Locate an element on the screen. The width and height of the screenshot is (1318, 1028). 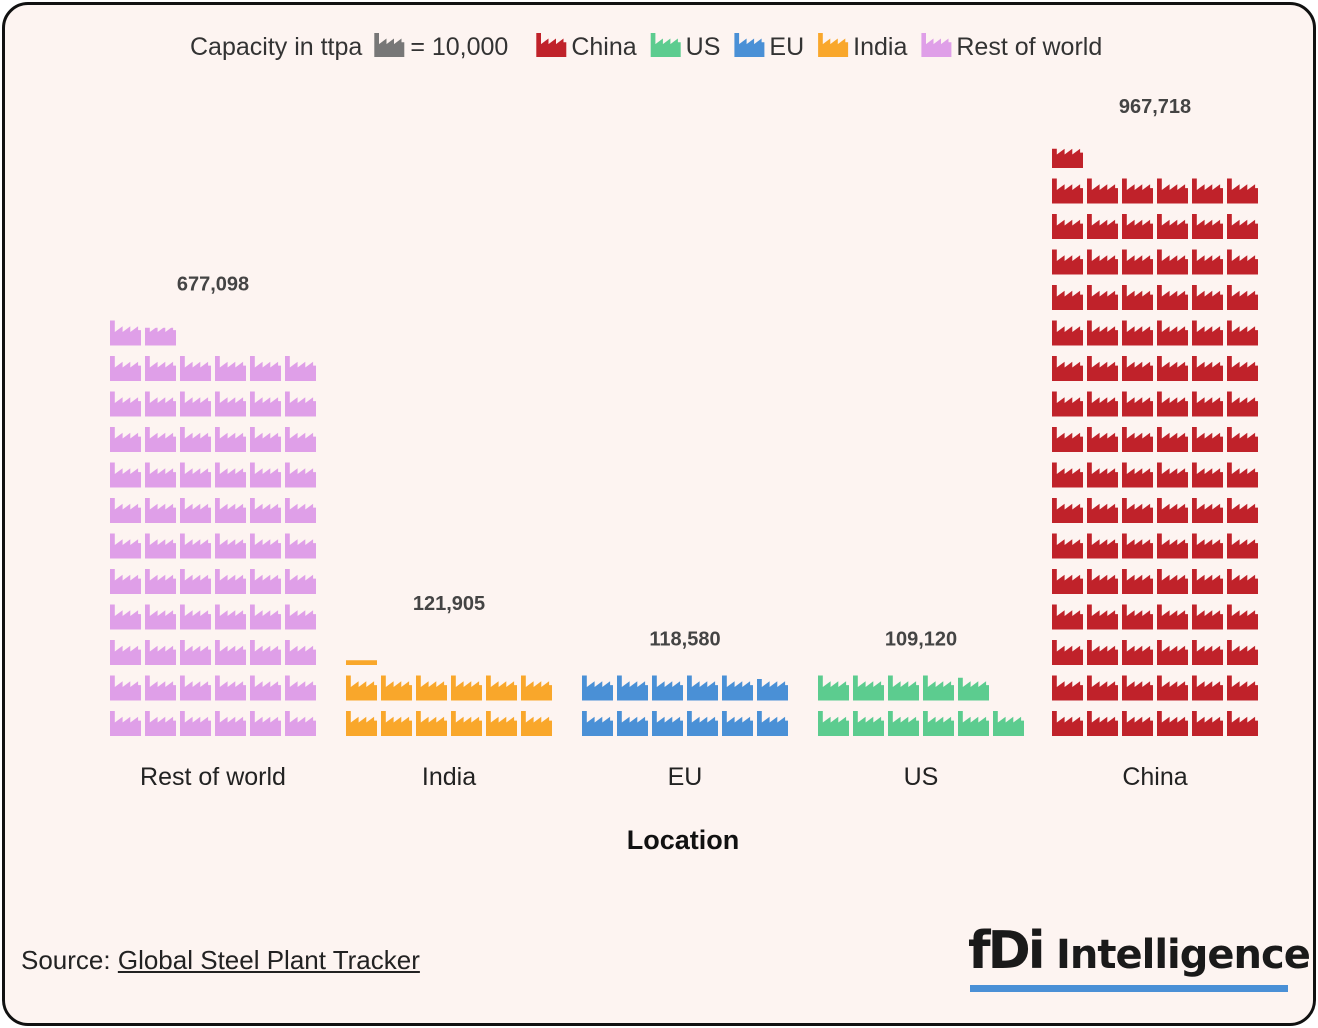
legend-label: US is located at coordinates (703, 47).